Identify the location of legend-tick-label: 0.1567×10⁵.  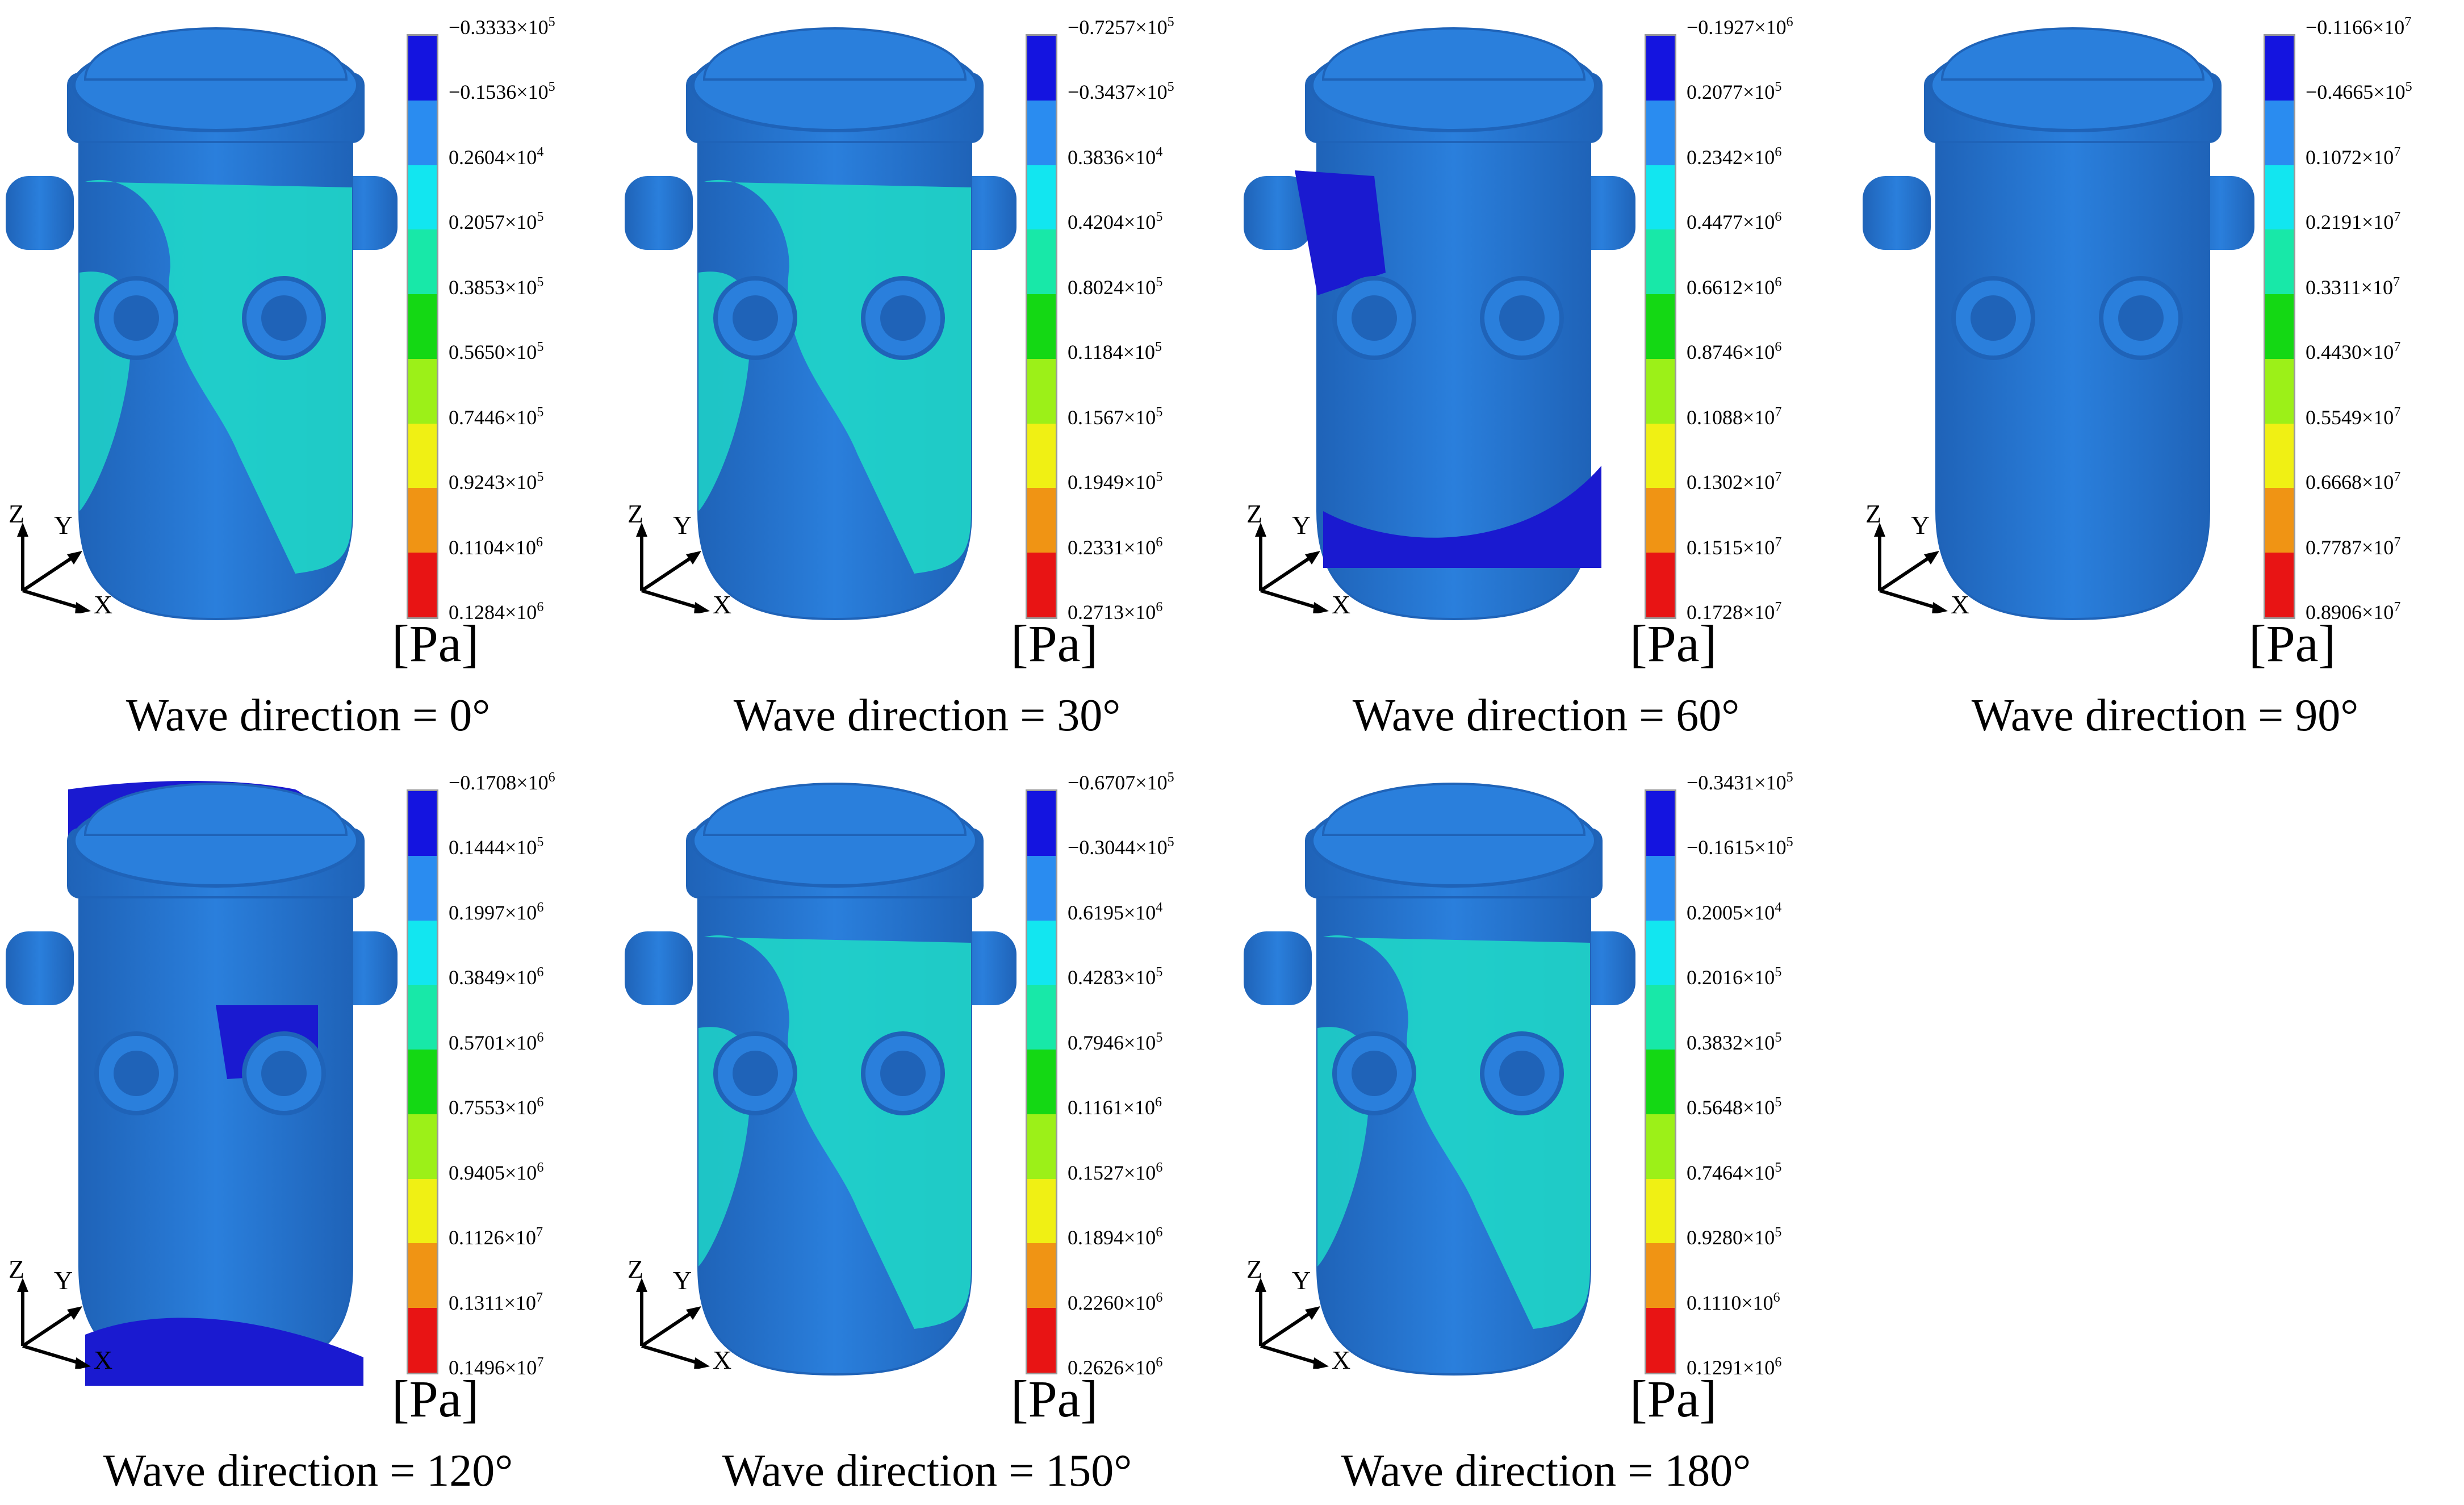
(1115, 416).